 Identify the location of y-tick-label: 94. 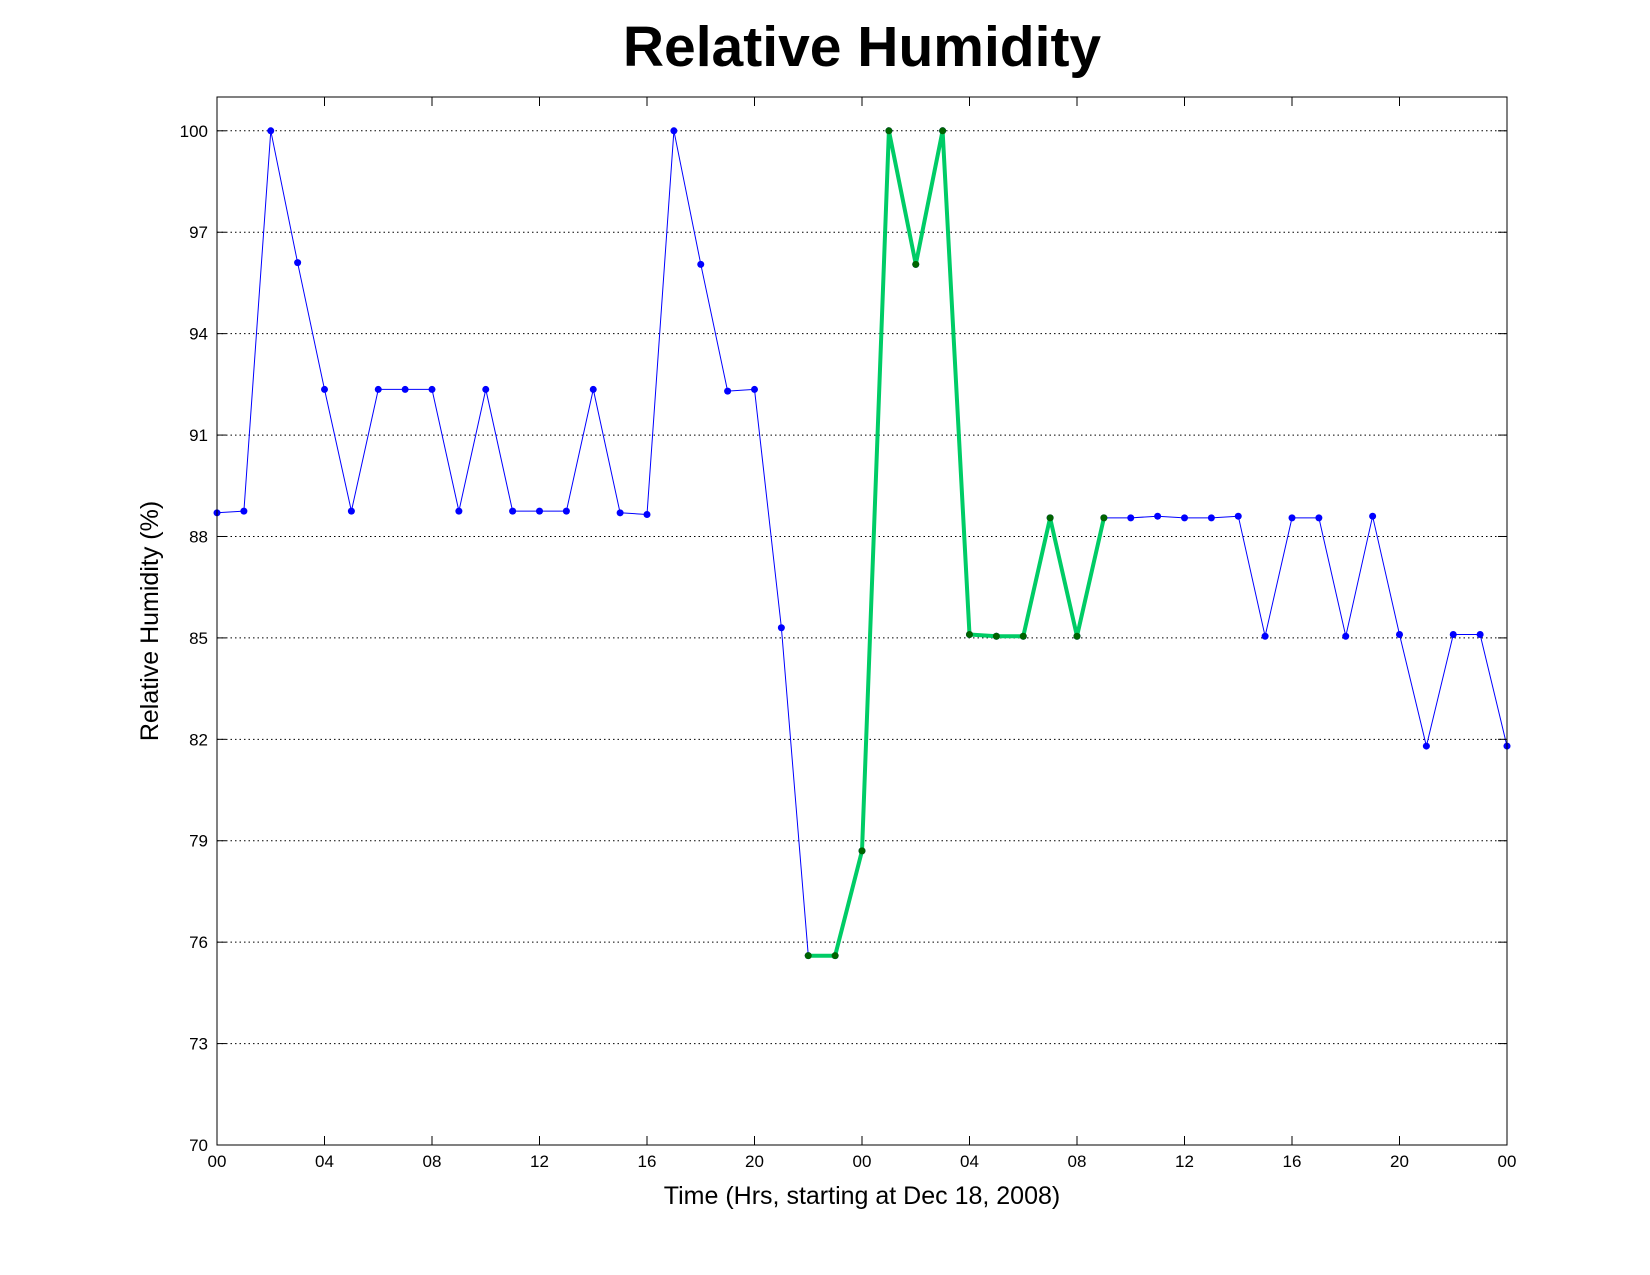
(198, 334).